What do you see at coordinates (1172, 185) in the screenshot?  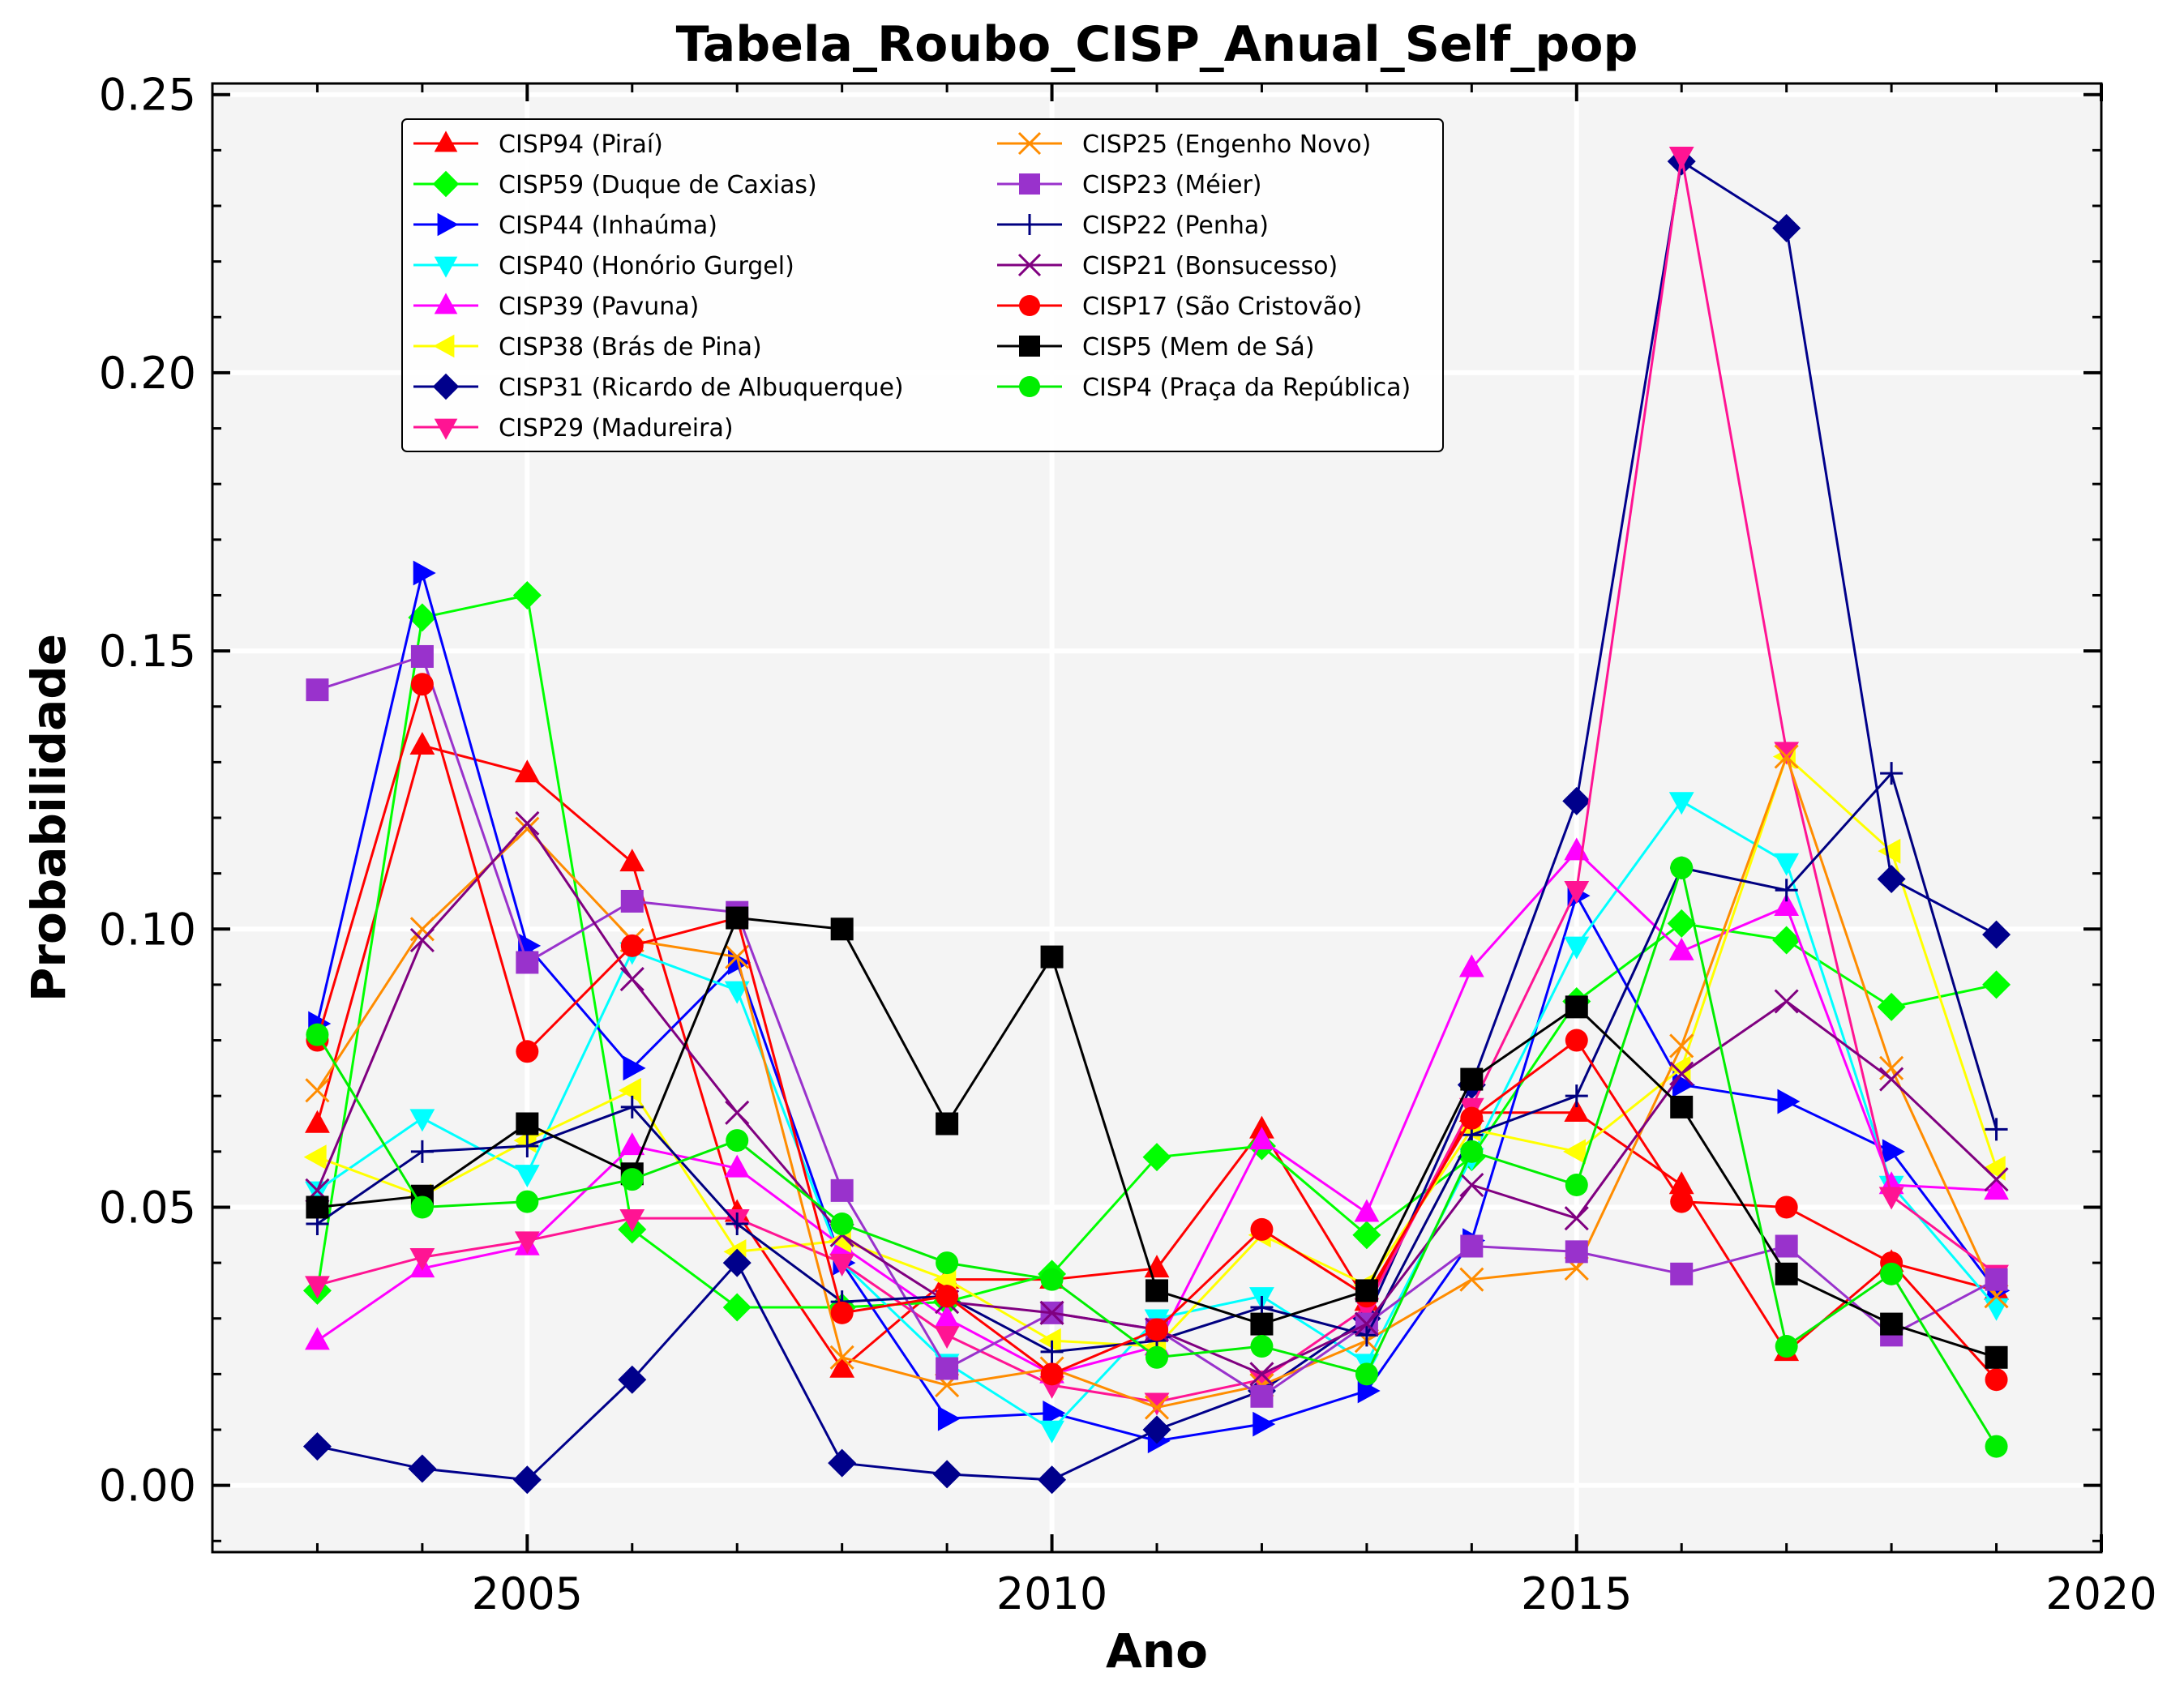 I see `legend-label: CISP23 (Méier)` at bounding box center [1172, 185].